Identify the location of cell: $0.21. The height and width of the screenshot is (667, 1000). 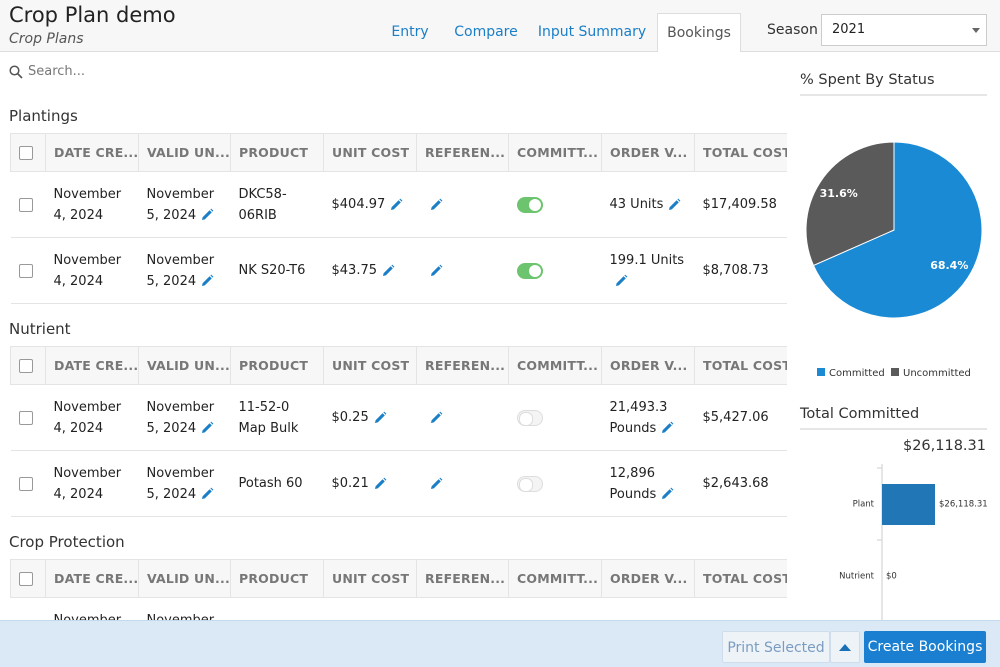
(370, 483).